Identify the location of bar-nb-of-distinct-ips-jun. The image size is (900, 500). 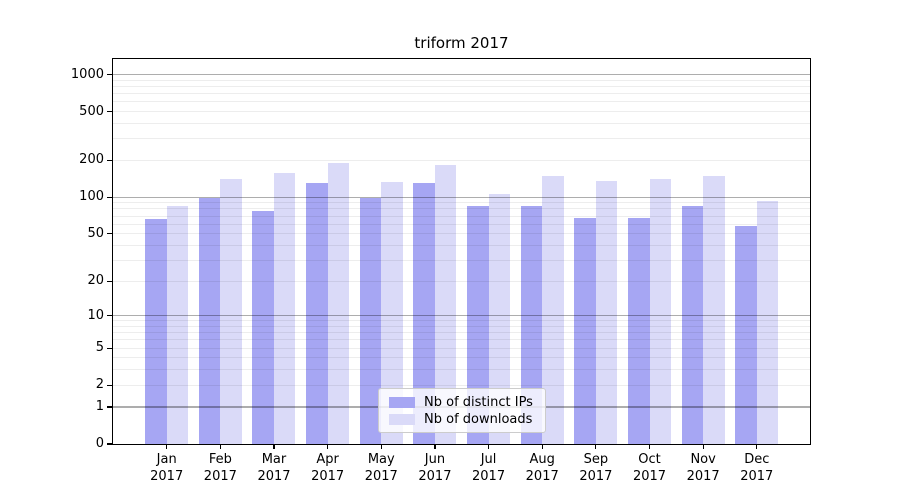
(424, 313).